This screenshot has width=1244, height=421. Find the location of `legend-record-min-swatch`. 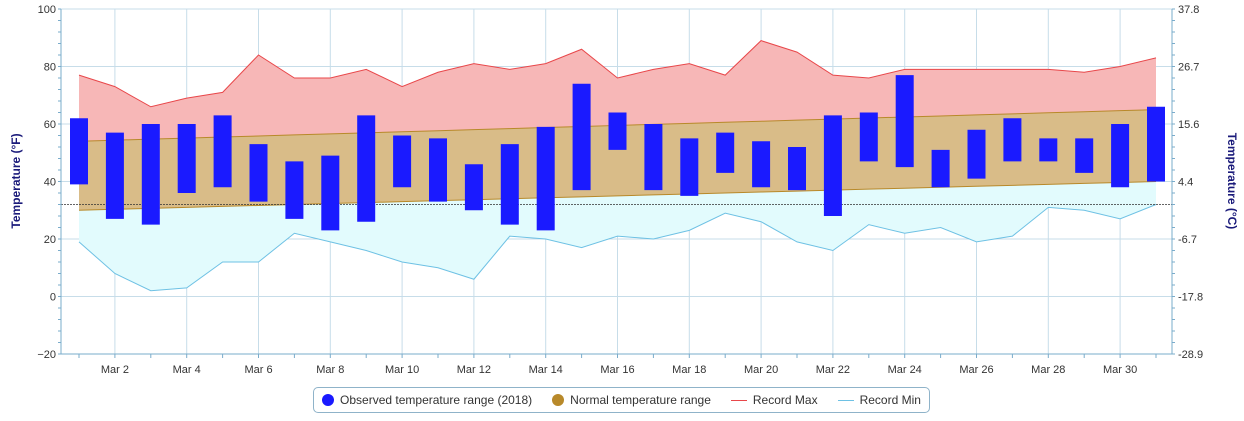

legend-record-min-swatch is located at coordinates (845, 400).